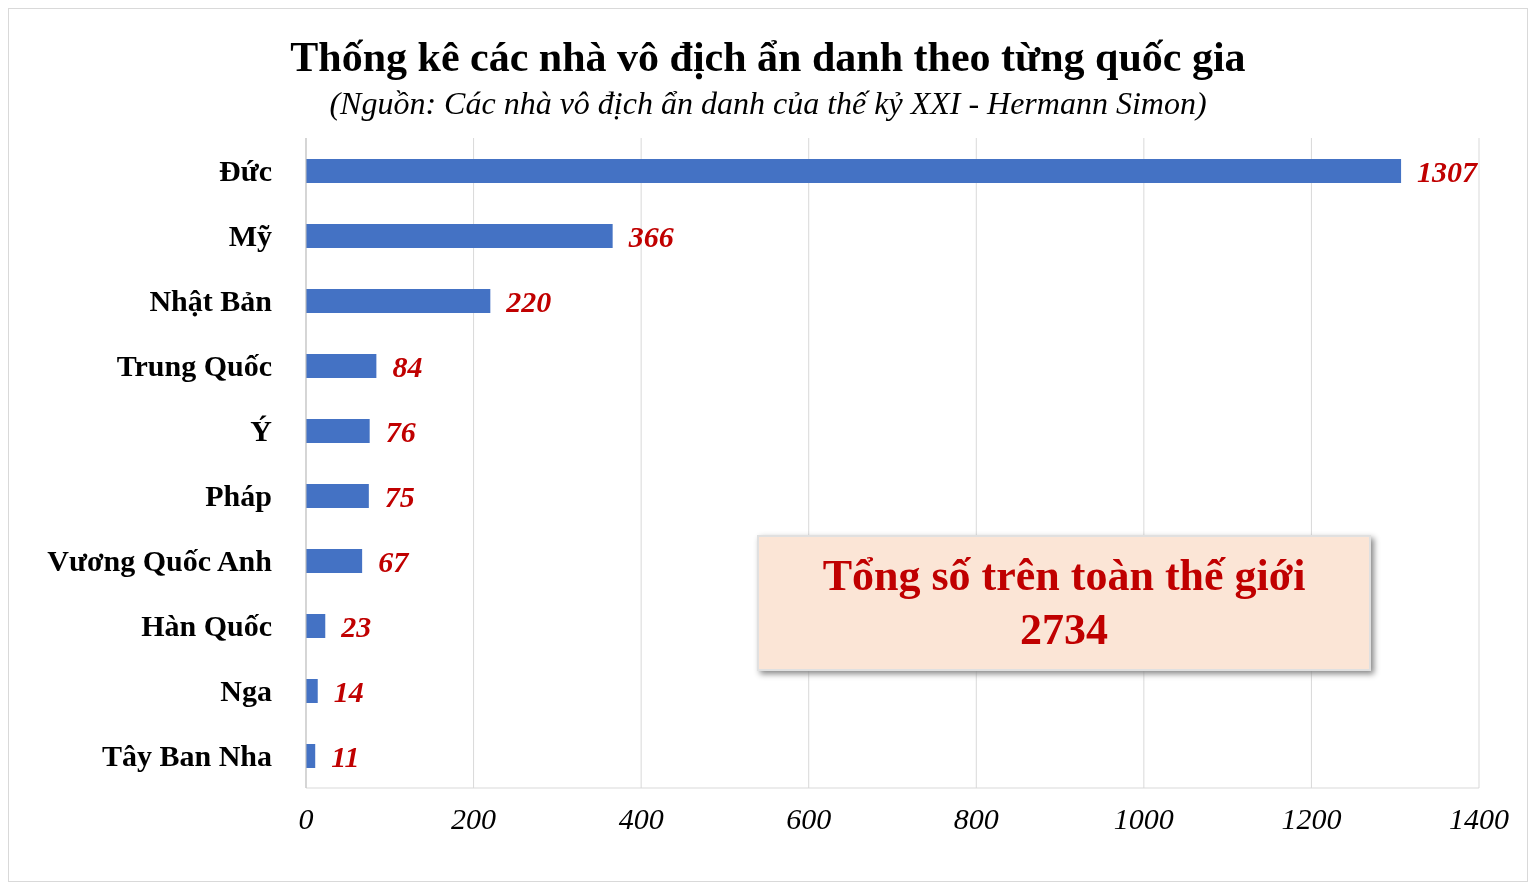 The width and height of the screenshot is (1536, 890). What do you see at coordinates (1143, 819) in the screenshot?
I see `x-tick-label: 1000` at bounding box center [1143, 819].